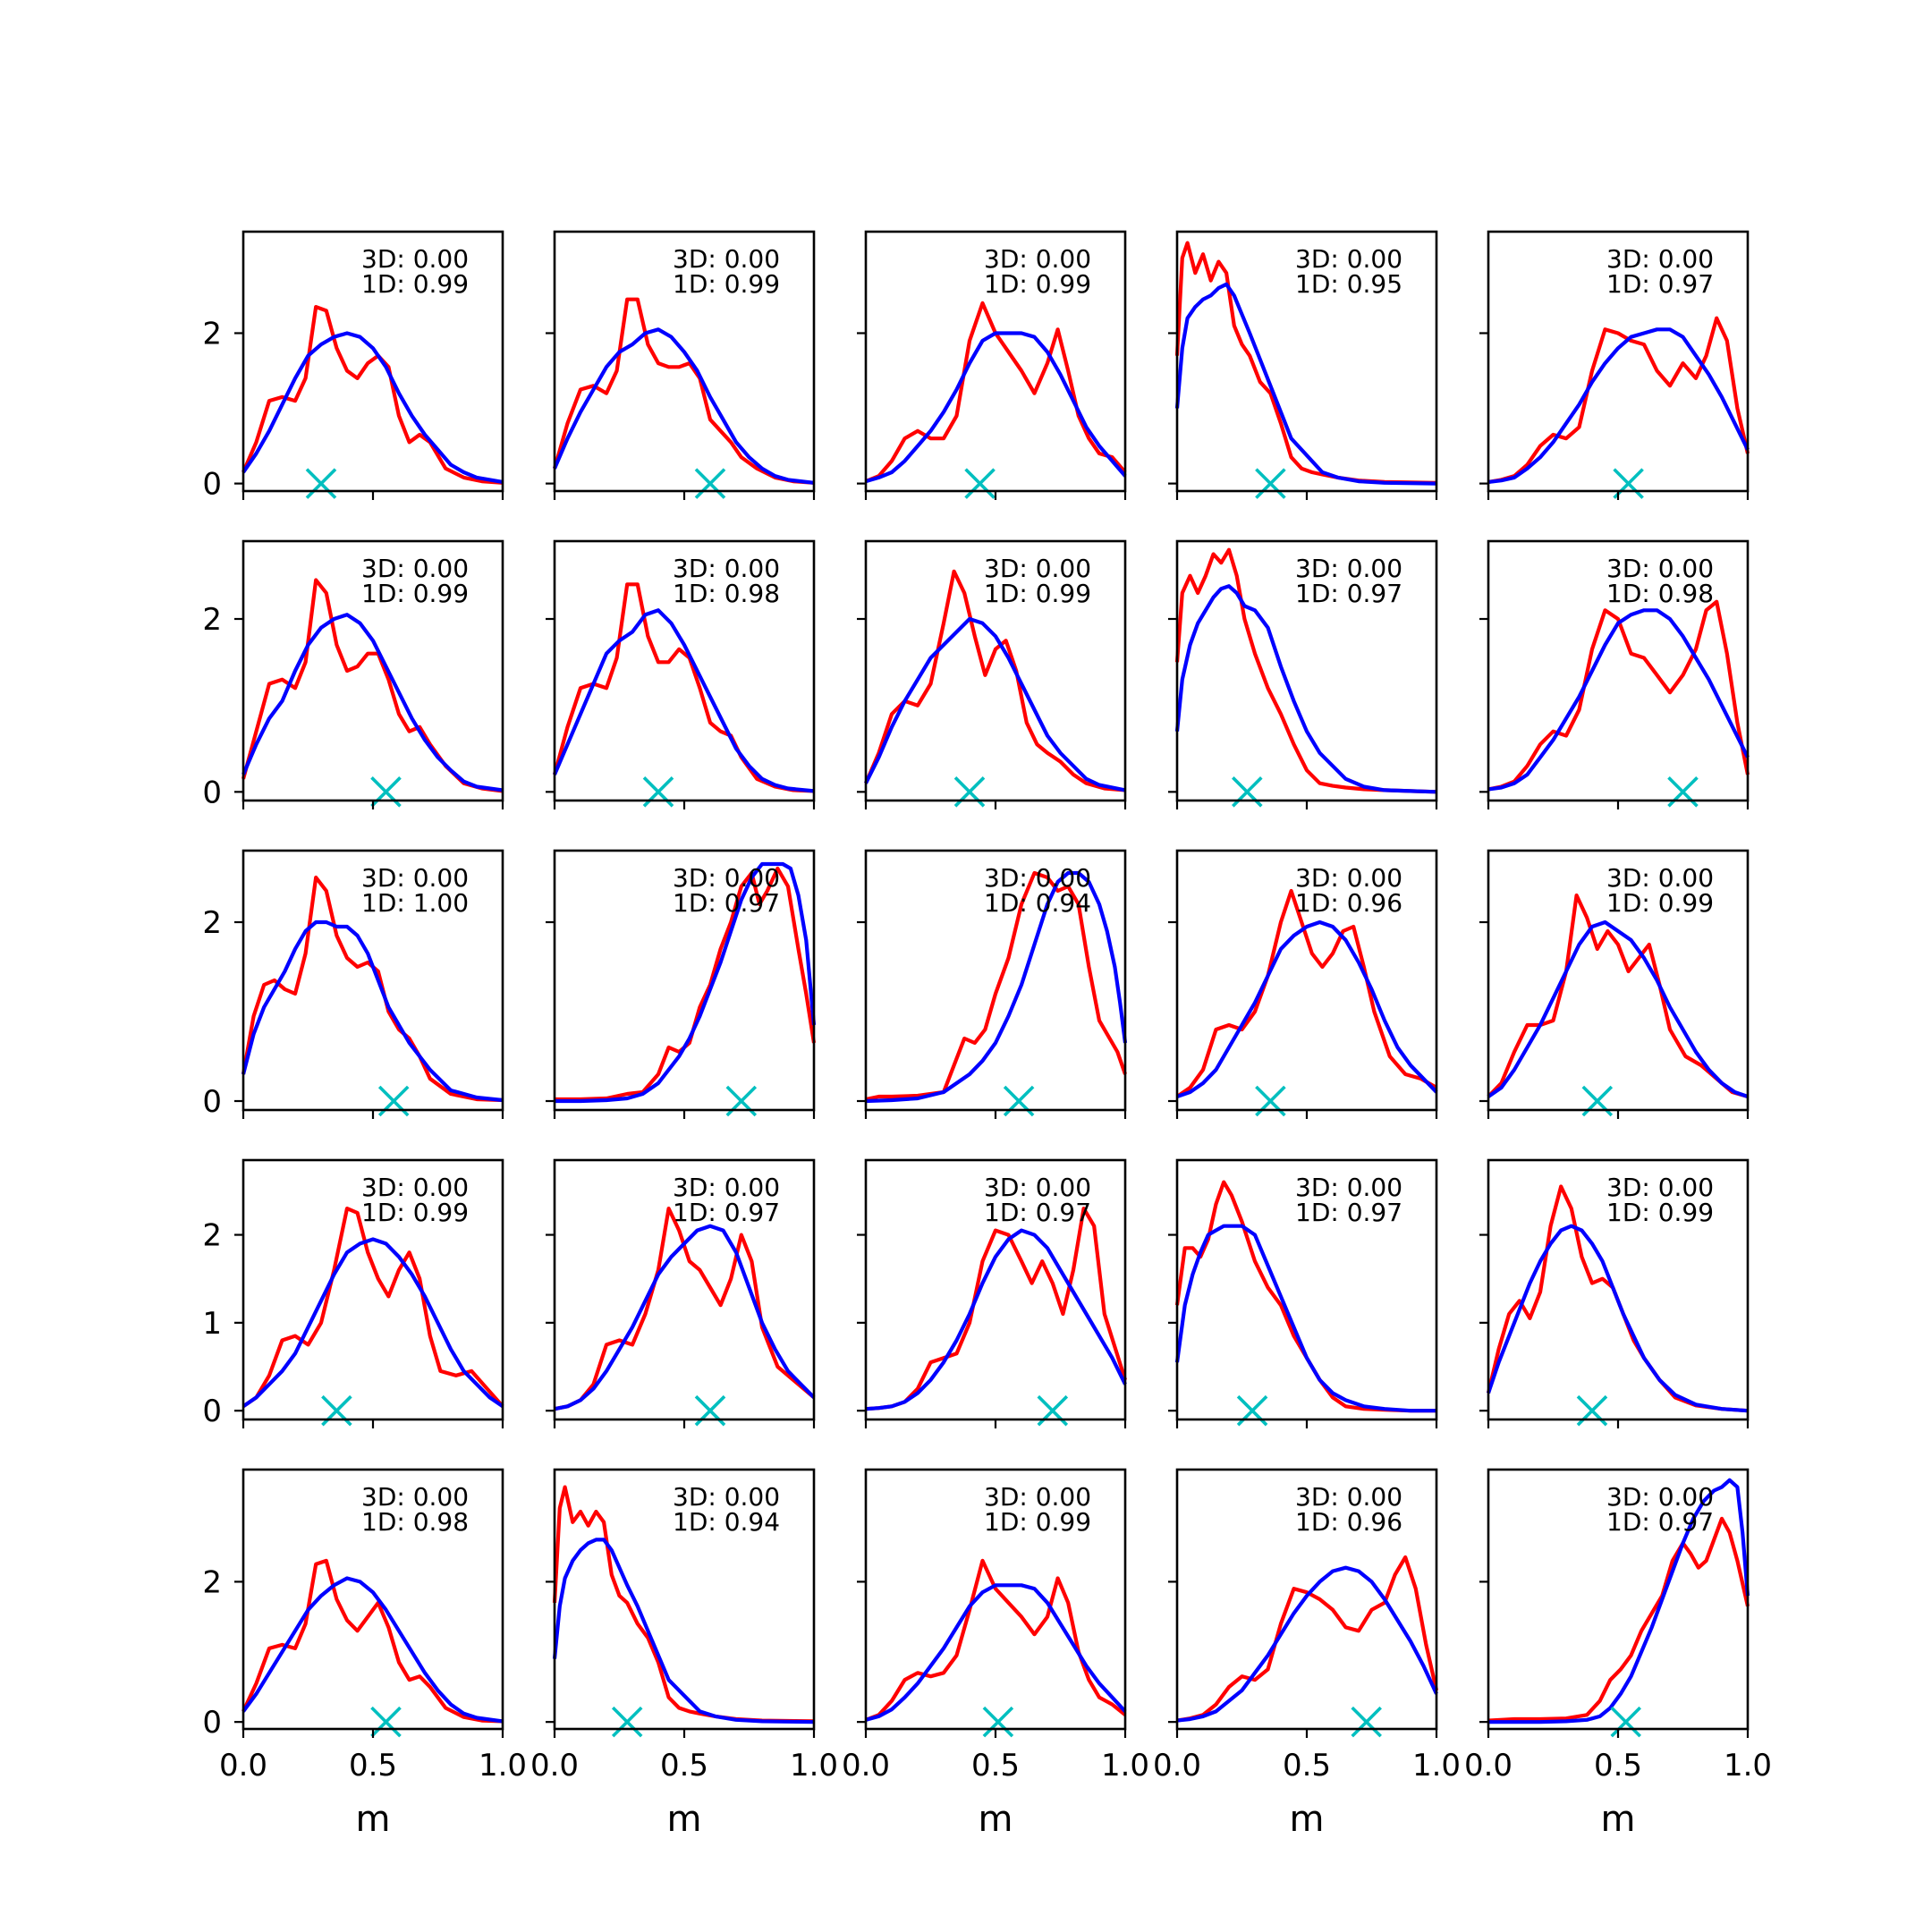  Describe the element at coordinates (1660, 1497) in the screenshot. I see `panel-r4c4-annotation-3d: 3D: 0.00` at that location.